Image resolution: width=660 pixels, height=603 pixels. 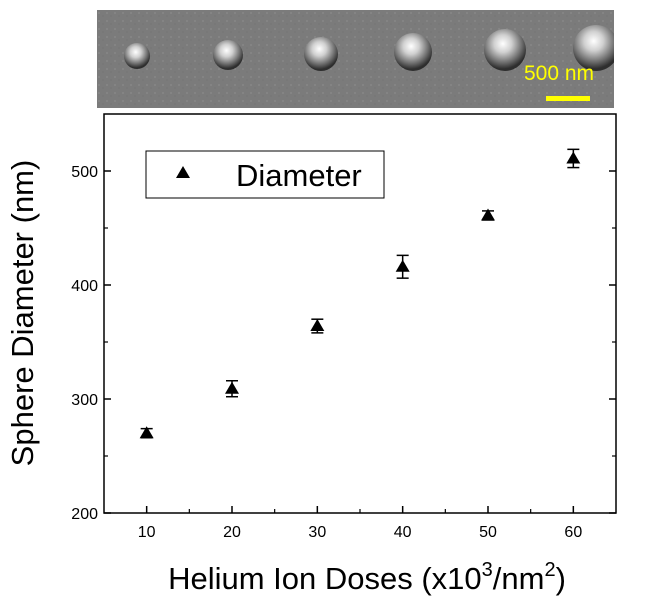 What do you see at coordinates (84, 400) in the screenshot?
I see `y-tick-label: 300` at bounding box center [84, 400].